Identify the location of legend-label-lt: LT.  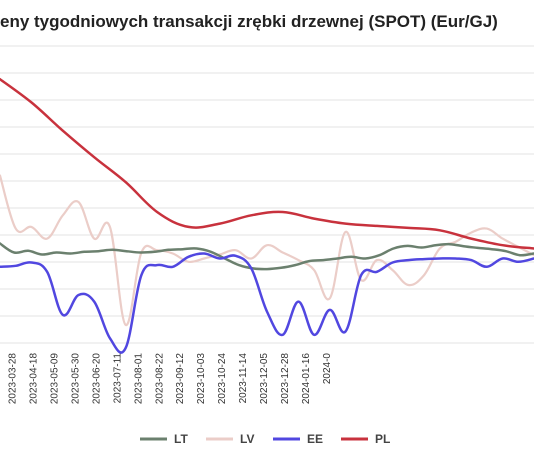
(181, 439).